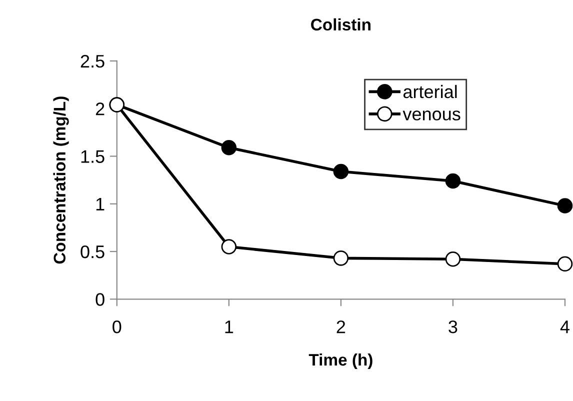 This screenshot has height=401, width=573. I want to click on x-tick-label: 3, so click(453, 327).